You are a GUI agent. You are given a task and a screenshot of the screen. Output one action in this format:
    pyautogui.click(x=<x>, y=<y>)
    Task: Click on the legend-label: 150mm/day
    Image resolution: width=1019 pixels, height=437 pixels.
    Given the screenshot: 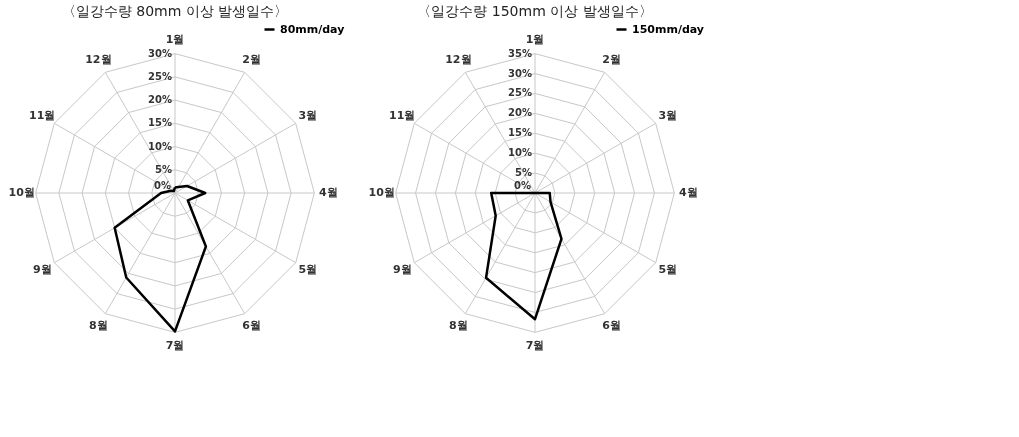 What is the action you would take?
    pyautogui.click(x=668, y=29)
    